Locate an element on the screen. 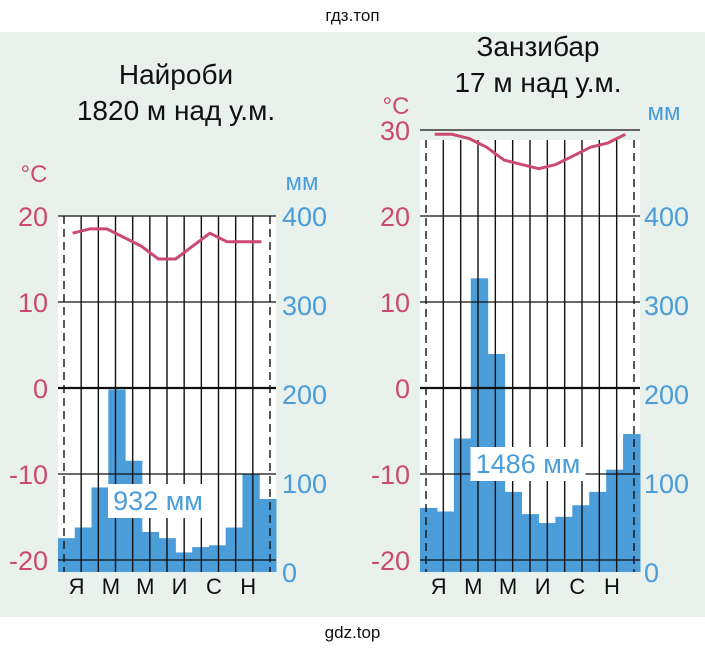 This screenshot has height=656, width=705. total-precipitation-label: 1486 мм is located at coordinates (528, 464).